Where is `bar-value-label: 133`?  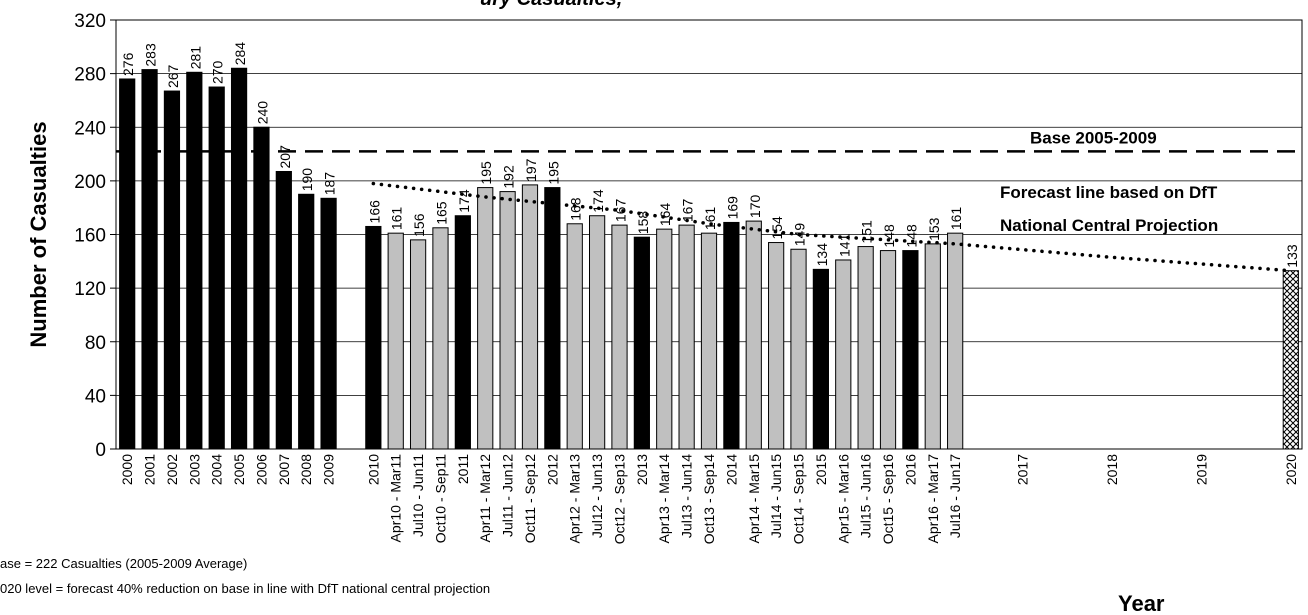 bar-value-label: 133 is located at coordinates (1292, 256).